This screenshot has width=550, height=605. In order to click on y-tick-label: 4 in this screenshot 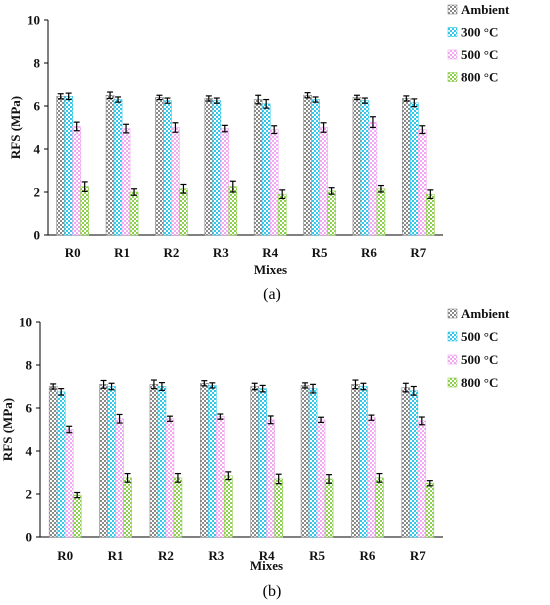, I will do `click(37, 149)`.